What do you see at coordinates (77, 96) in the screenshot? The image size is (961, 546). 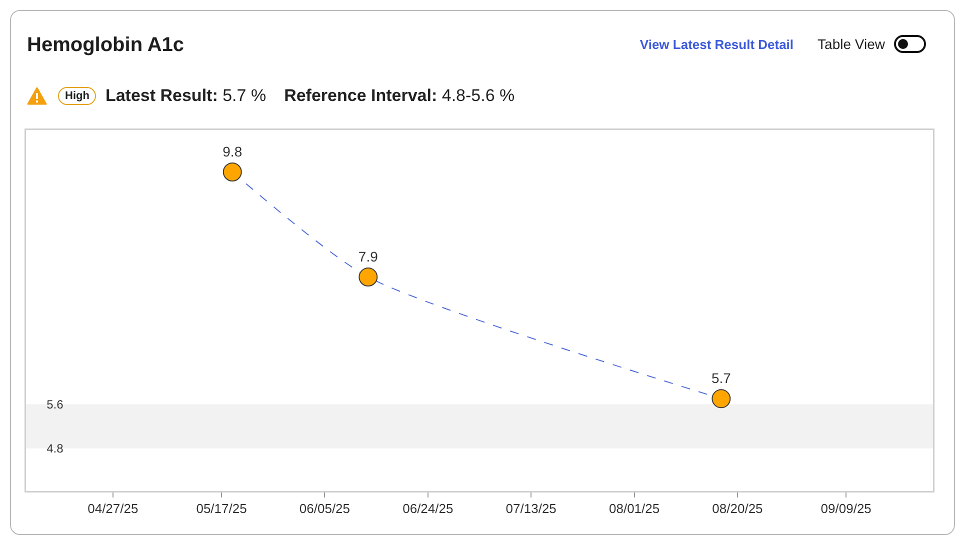 I see `text: High` at bounding box center [77, 96].